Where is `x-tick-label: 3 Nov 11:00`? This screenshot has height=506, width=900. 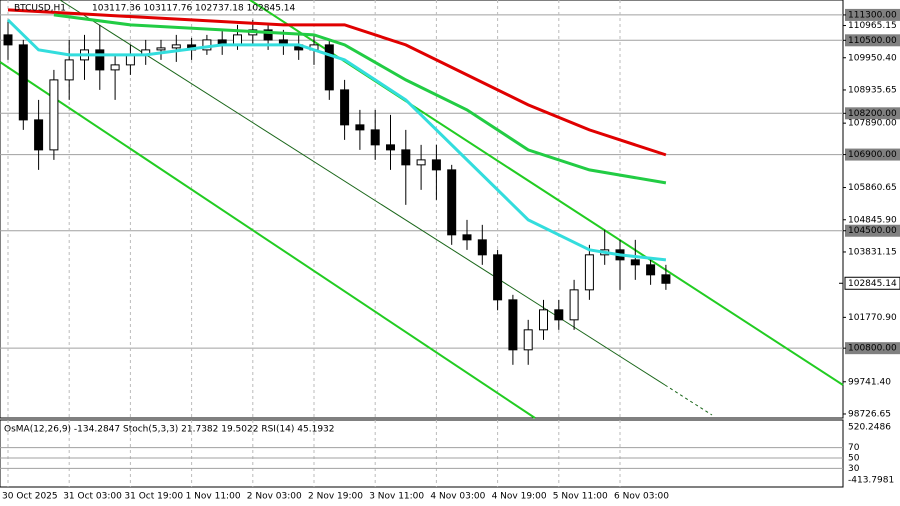
x-tick-label: 3 Nov 11:00 is located at coordinates (396, 497).